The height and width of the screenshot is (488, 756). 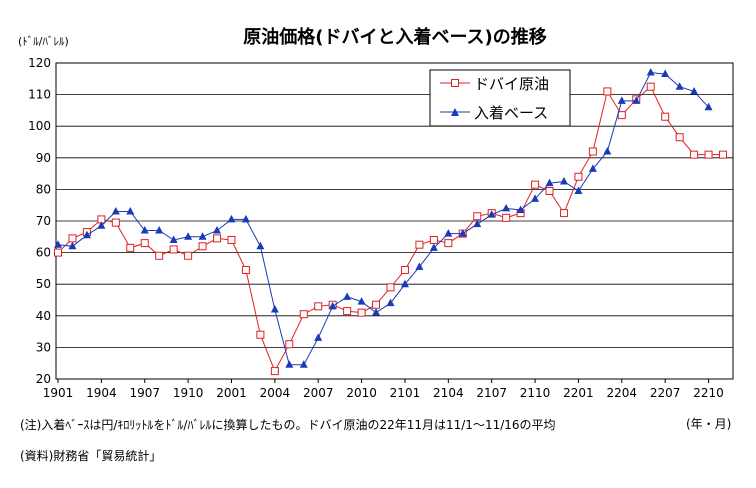 I want to click on x-tick-label: 2201, so click(x=578, y=393).